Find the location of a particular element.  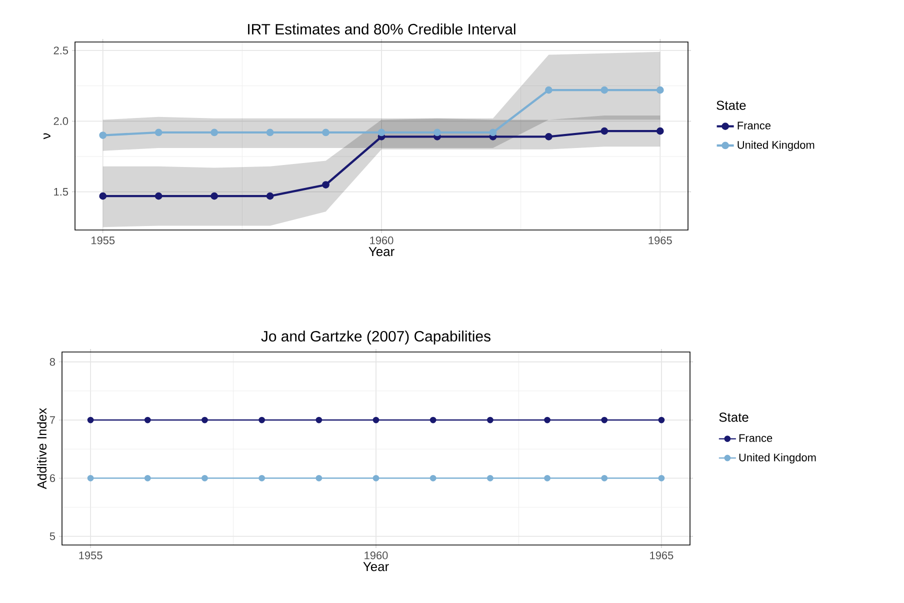

y-tick-label: 8 is located at coordinates (53, 362).